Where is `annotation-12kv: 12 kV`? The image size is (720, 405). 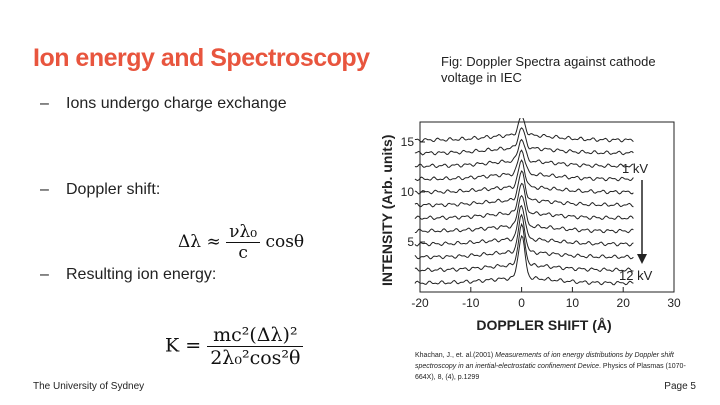
annotation-12kv: 12 kV is located at coordinates (636, 275).